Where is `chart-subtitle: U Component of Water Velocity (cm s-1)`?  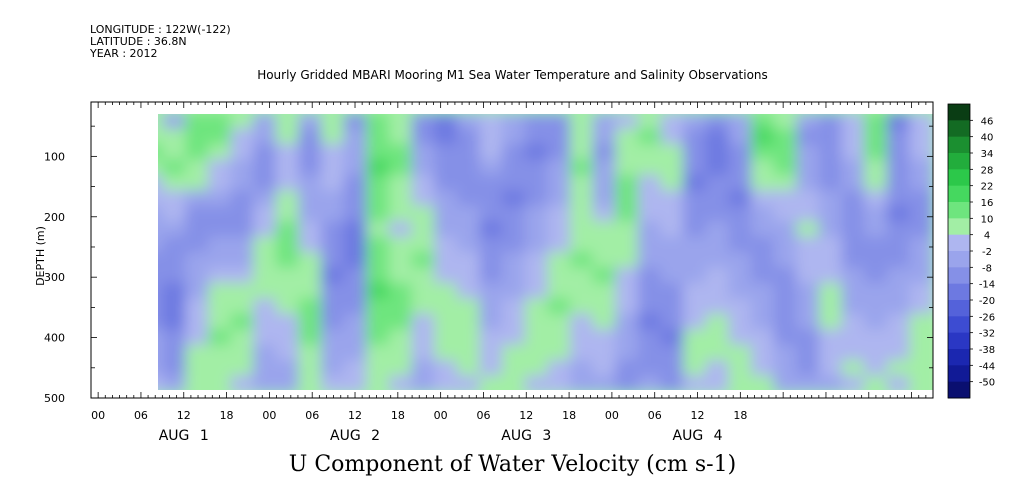 chart-subtitle: U Component of Water Velocity (cm s-1) is located at coordinates (512, 464).